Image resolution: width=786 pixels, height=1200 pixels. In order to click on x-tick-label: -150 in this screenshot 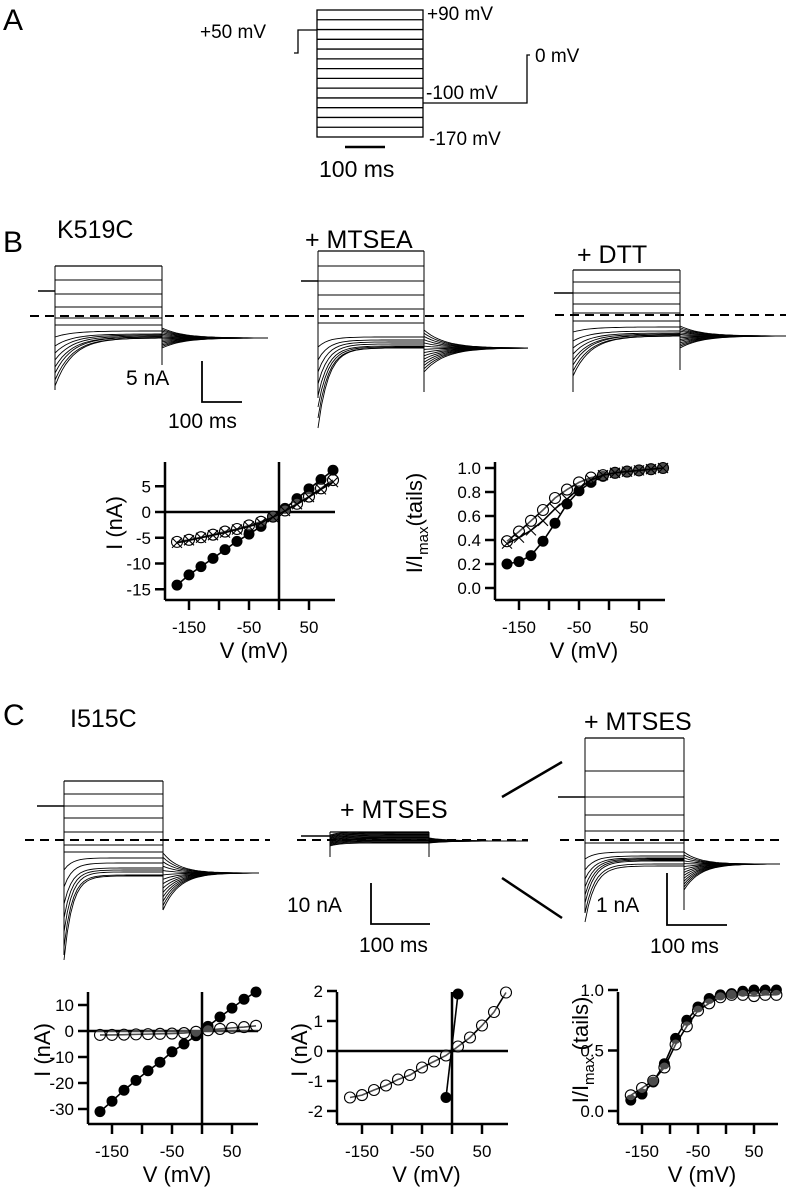, I will do `click(362, 1151)`.